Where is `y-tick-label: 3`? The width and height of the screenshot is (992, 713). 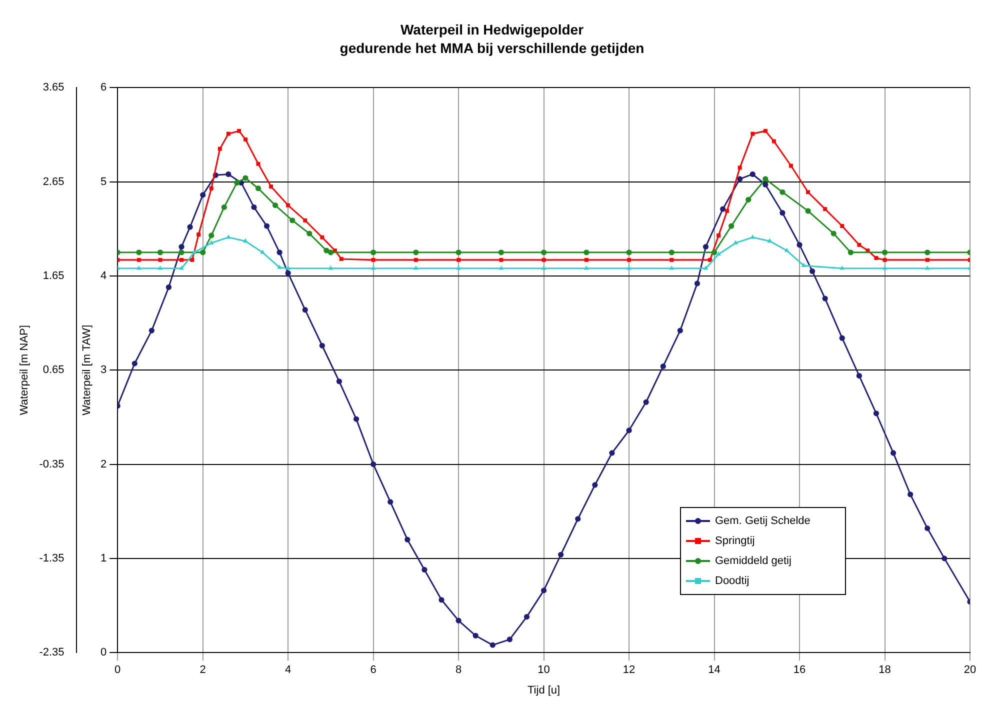 y-tick-label: 3 is located at coordinates (103, 370).